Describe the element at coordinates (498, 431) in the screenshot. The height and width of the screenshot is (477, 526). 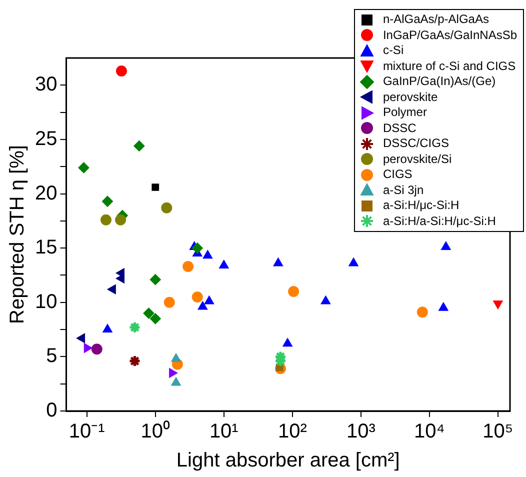
I see `x-tick-label: 10⁵` at that location.